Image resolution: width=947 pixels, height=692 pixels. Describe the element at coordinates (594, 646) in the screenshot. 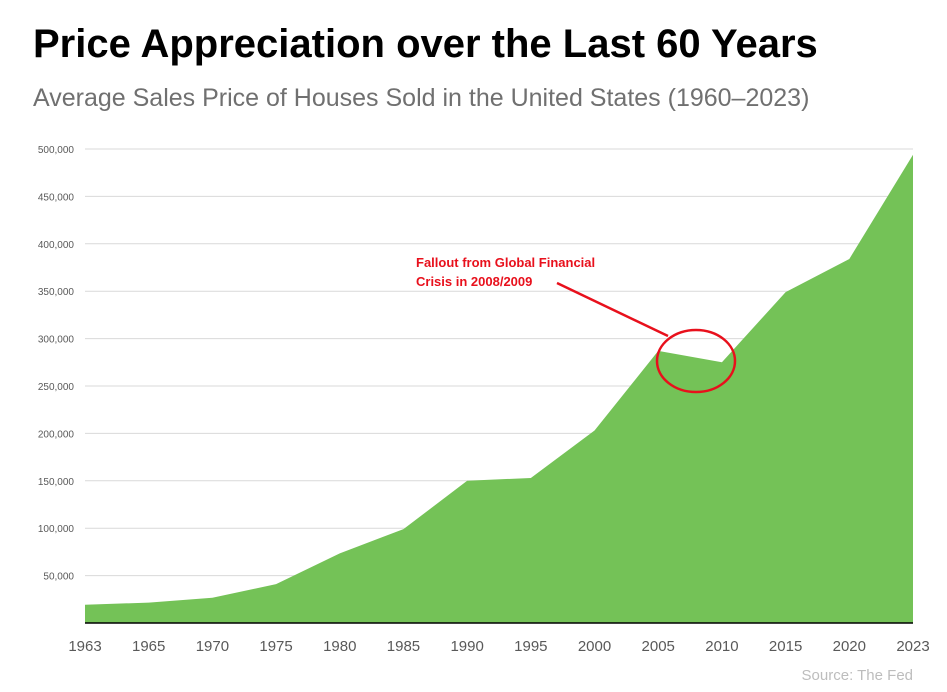

I see `x-tick-label: 2000` at that location.